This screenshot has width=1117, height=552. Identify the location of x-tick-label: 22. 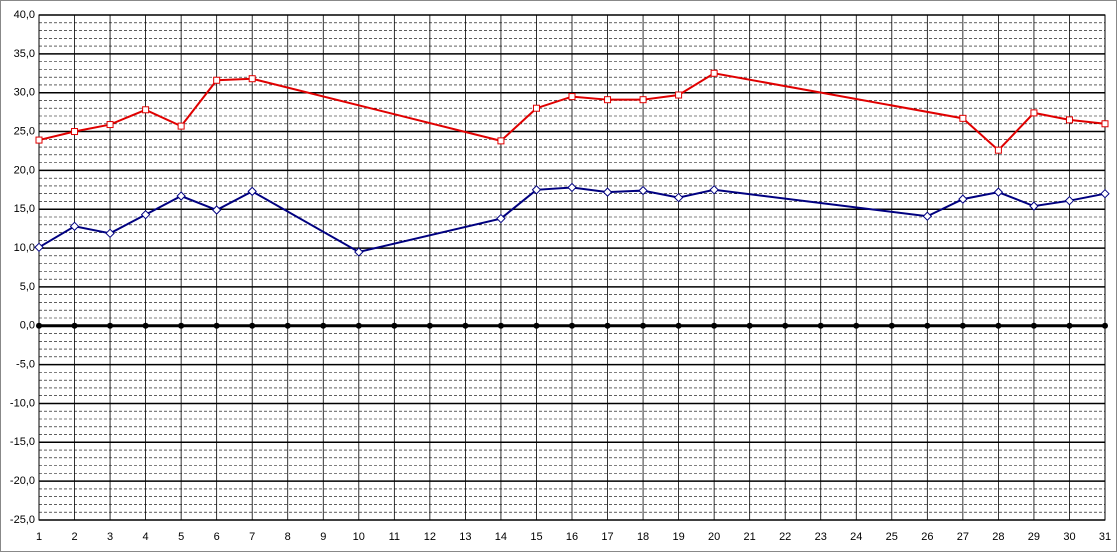
(785, 537).